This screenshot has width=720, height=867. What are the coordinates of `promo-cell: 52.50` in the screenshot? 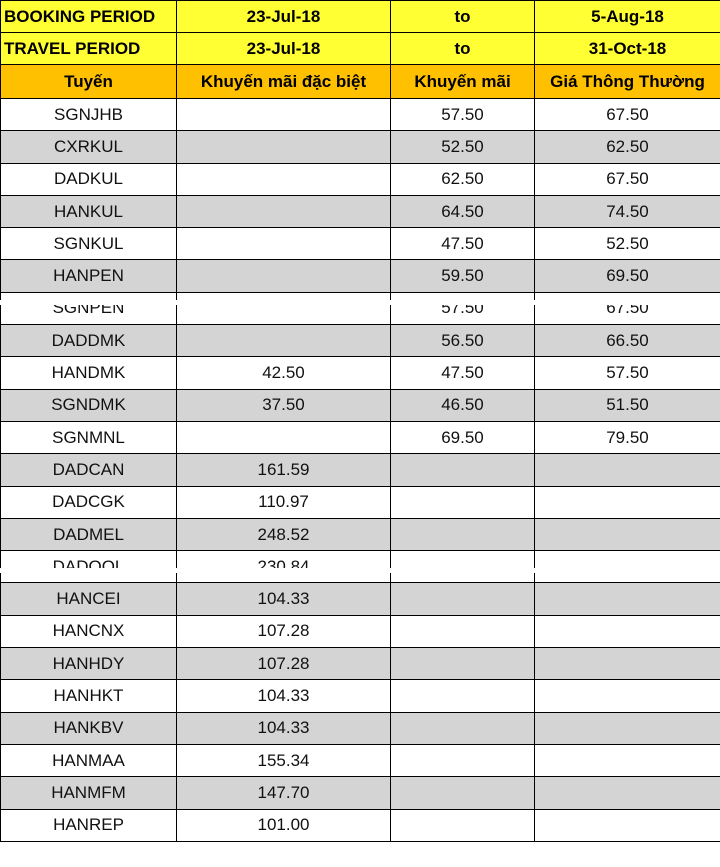 It's located at (462, 147).